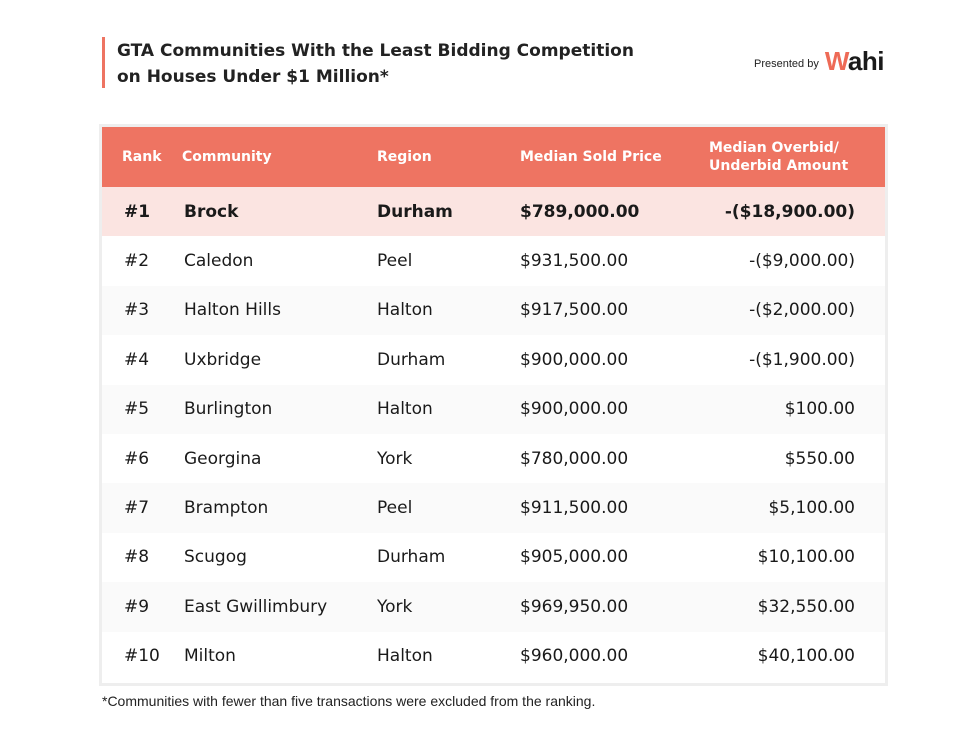 The image size is (980, 741). I want to click on header-median-sold-price: Median Sold Price, so click(591, 157).